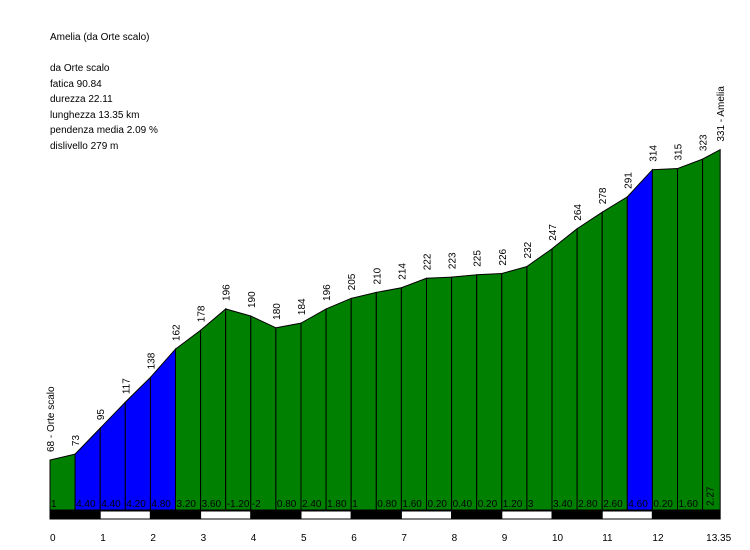 The width and height of the screenshot is (750, 550). What do you see at coordinates (51, 419) in the screenshot?
I see `elevation-label: 68 - Orte scalo` at bounding box center [51, 419].